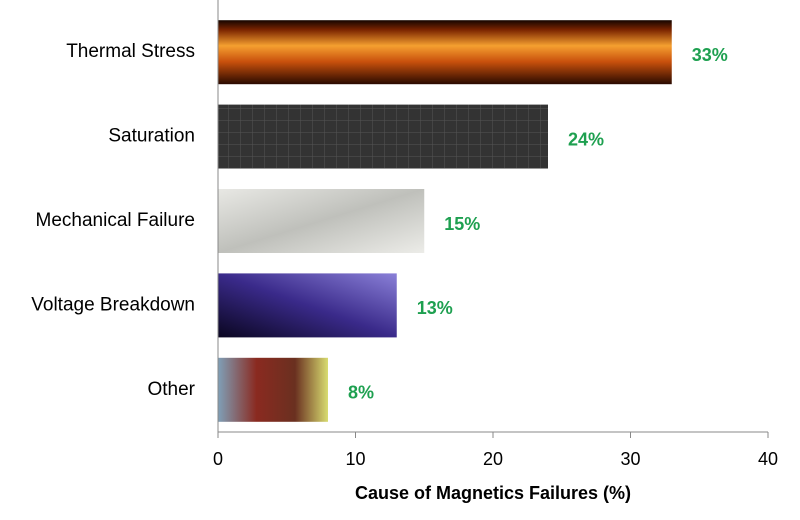 The image size is (800, 520). What do you see at coordinates (493, 493) in the screenshot?
I see `x-axis-title: Cause of Magnetics Failures (%)` at bounding box center [493, 493].